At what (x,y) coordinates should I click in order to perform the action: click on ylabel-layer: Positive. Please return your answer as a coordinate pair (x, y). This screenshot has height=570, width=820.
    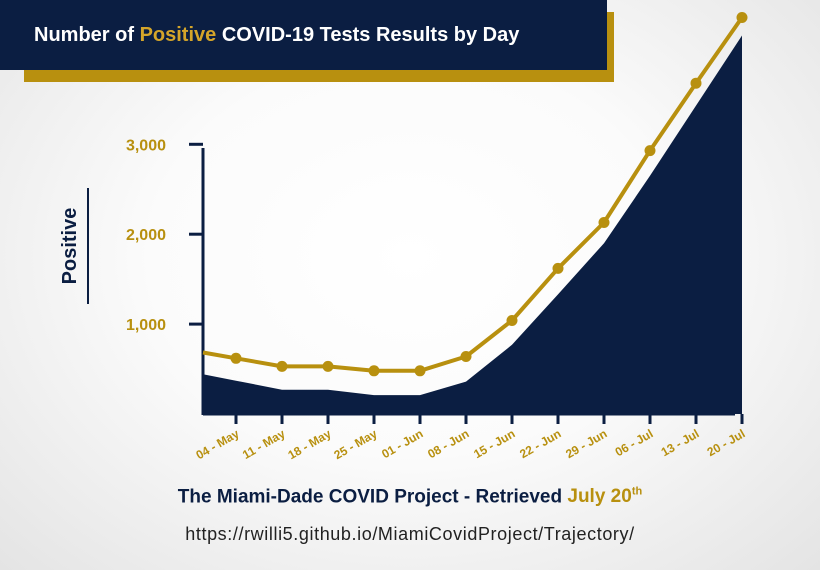
    Looking at the image, I should click on (74, 246).